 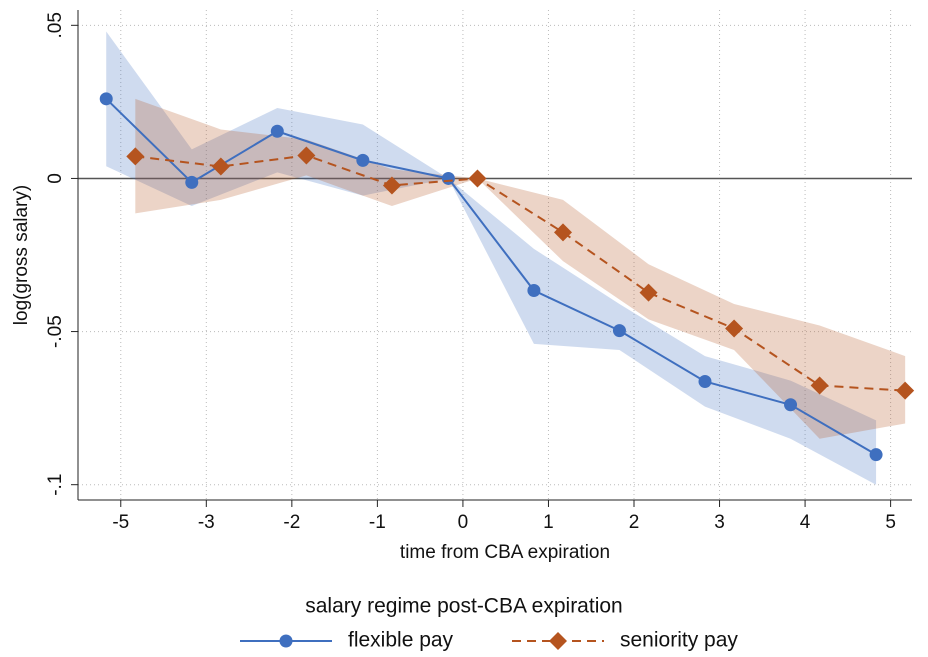 What do you see at coordinates (634, 522) in the screenshot?
I see `x-tick-label: 2` at bounding box center [634, 522].